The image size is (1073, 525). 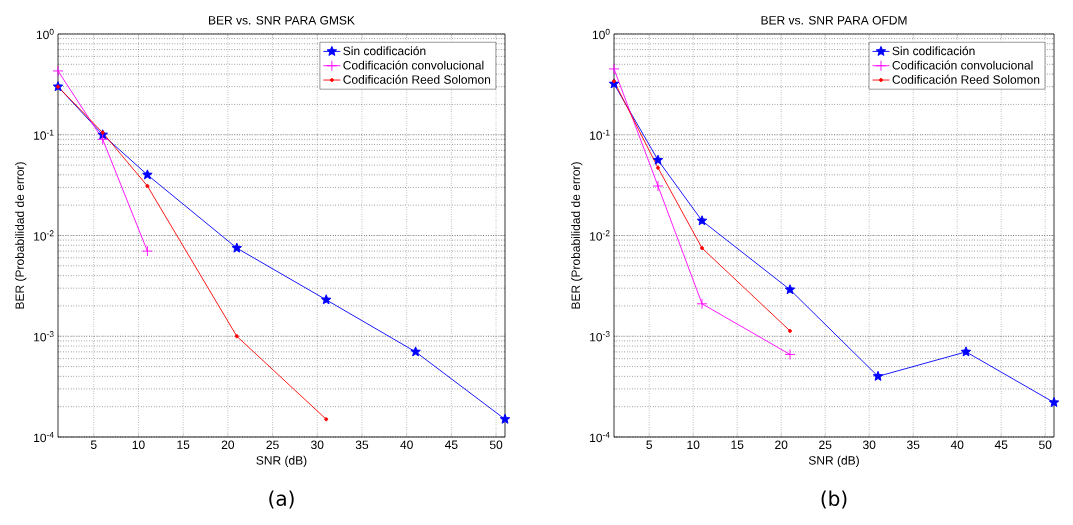 I want to click on text: (b), so click(x=834, y=499).